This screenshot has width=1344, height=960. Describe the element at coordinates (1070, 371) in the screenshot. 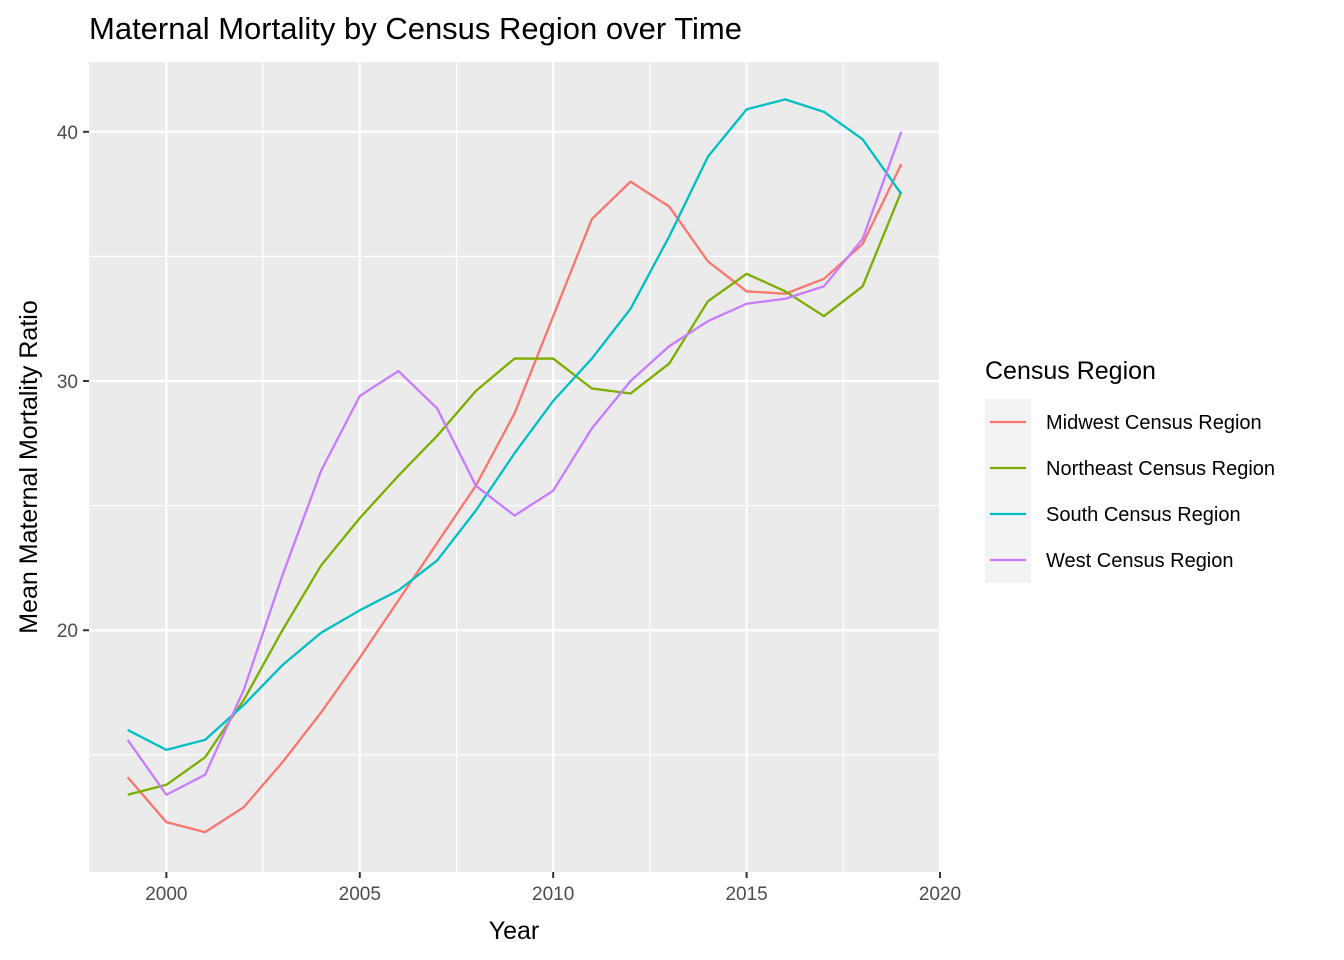

I see `legend-title: Census Region` at that location.